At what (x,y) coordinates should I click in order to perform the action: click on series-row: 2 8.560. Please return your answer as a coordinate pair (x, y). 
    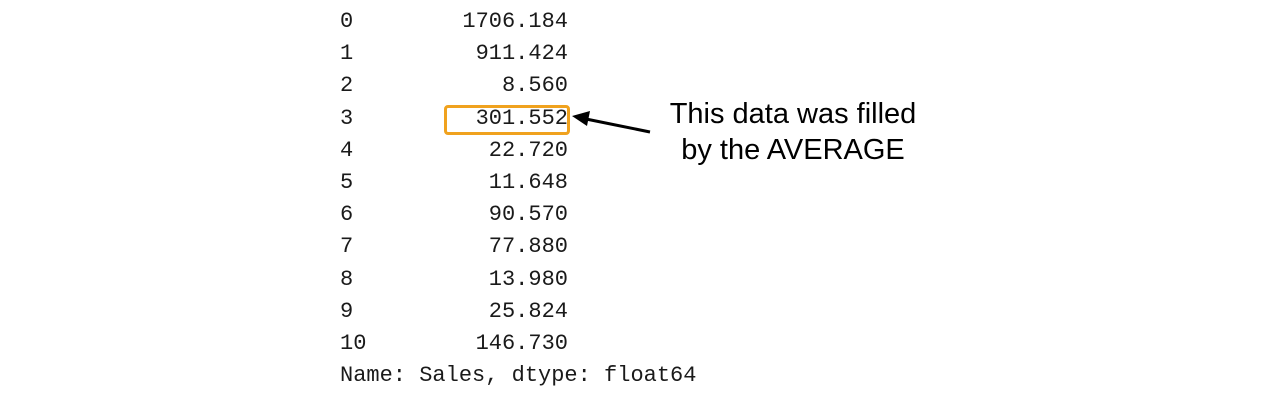
    Looking at the image, I should click on (453, 86).